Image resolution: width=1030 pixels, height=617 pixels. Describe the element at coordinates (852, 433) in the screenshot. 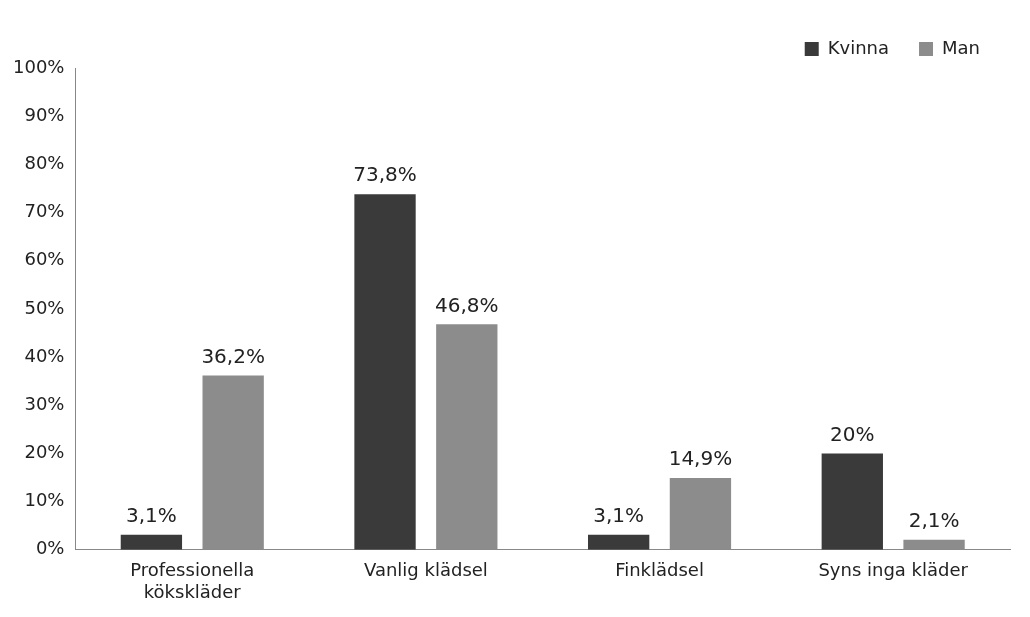

I see `data-label: 20%` at that location.